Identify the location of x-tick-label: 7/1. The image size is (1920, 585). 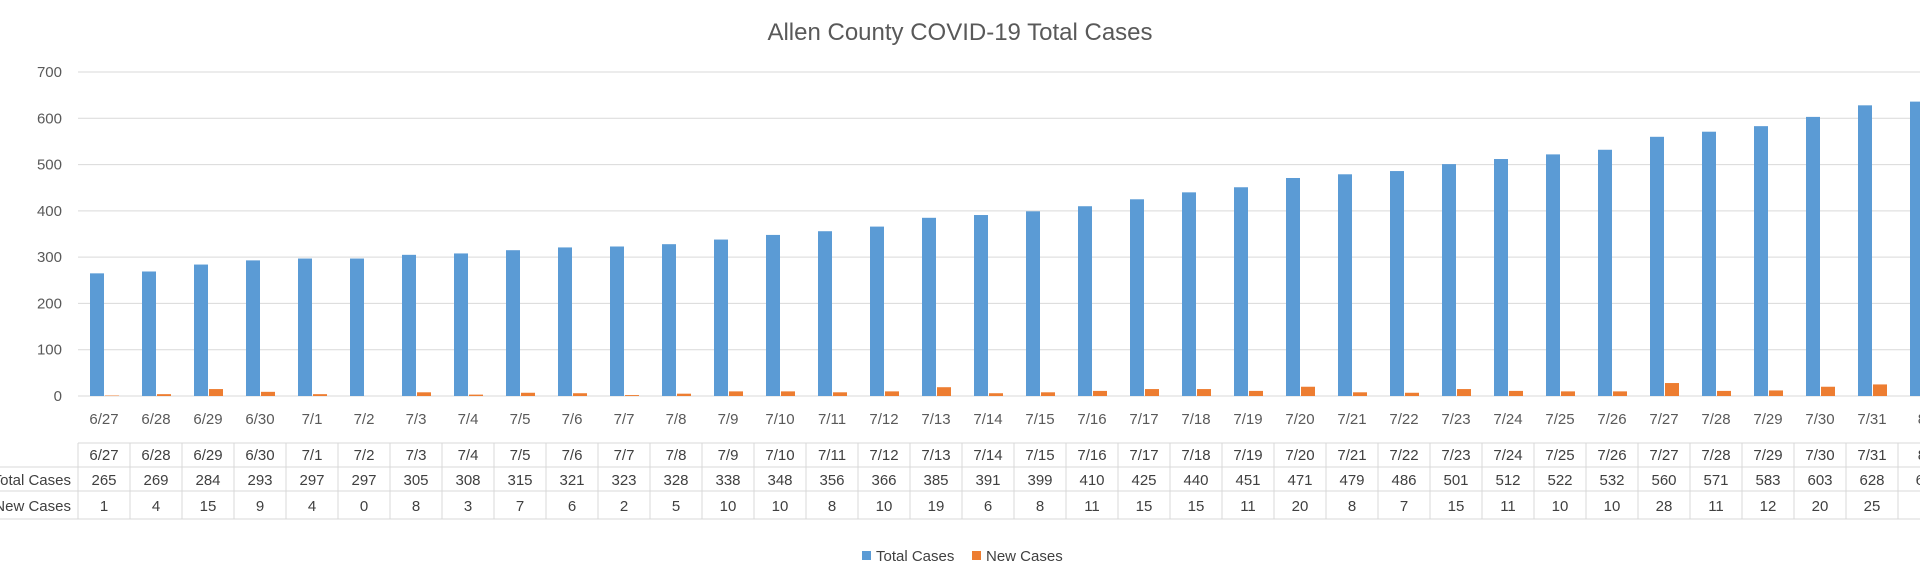
(312, 419).